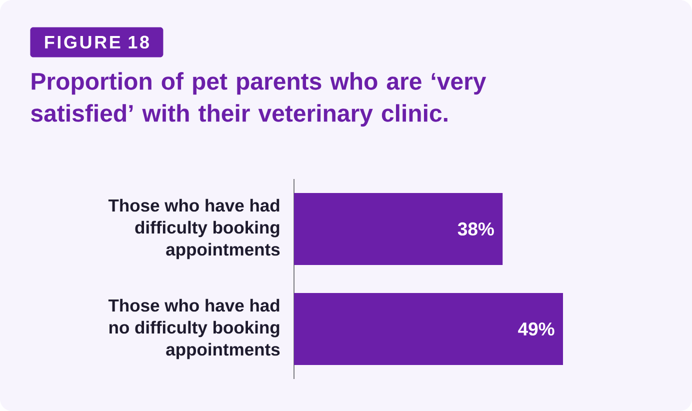  Describe the element at coordinates (258, 99) in the screenshot. I see `chart-title: Proportion of pet parents who are ‘very satisfied’ with their veterinary clinic.` at that location.